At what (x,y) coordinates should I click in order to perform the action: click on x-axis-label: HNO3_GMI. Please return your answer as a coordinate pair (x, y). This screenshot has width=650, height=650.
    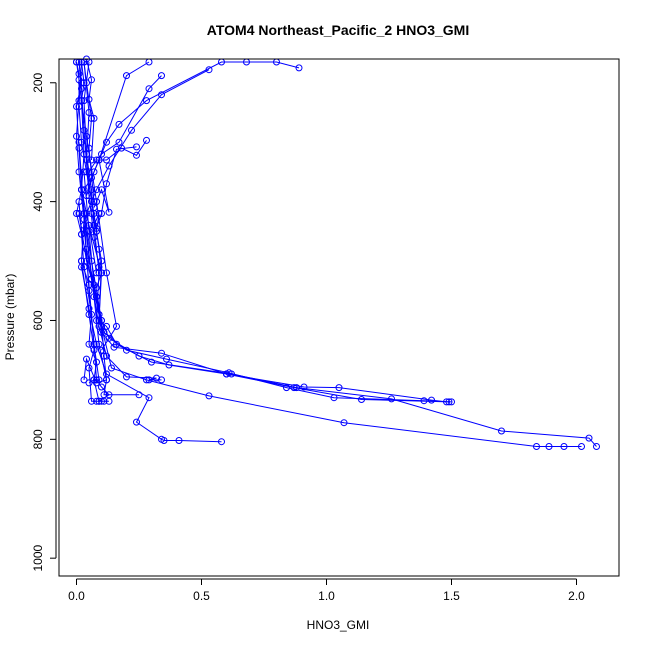
    Looking at the image, I should click on (338, 625).